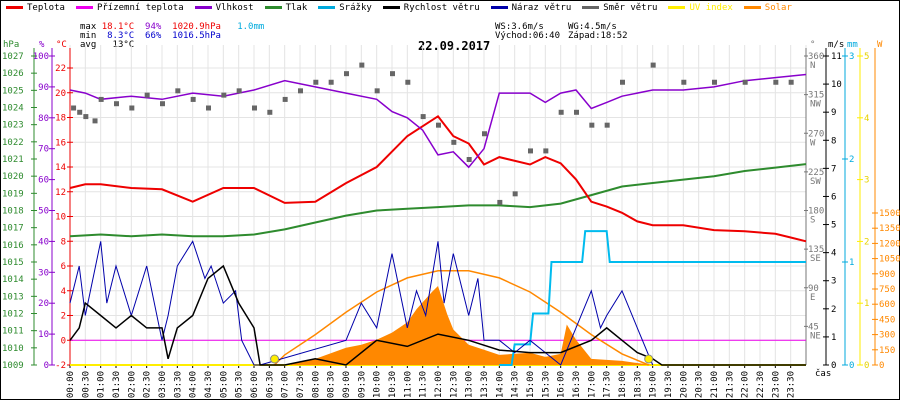 This screenshot has height=400, width=900. What do you see at coordinates (833, 338) in the screenshot?
I see `wind-tick-label: 1` at bounding box center [833, 338].